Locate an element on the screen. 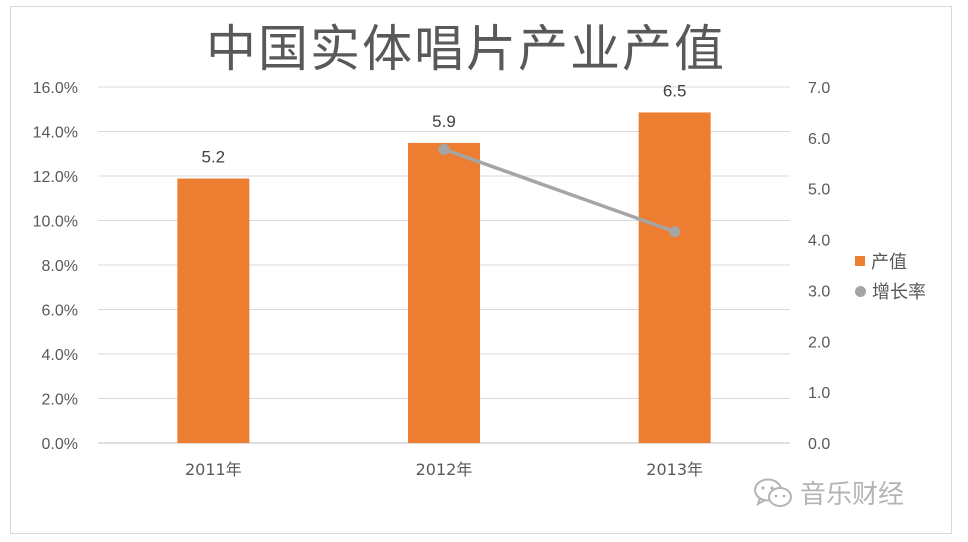 The image size is (968, 542). x-axis-tick-label: 2013年 is located at coordinates (674, 469).